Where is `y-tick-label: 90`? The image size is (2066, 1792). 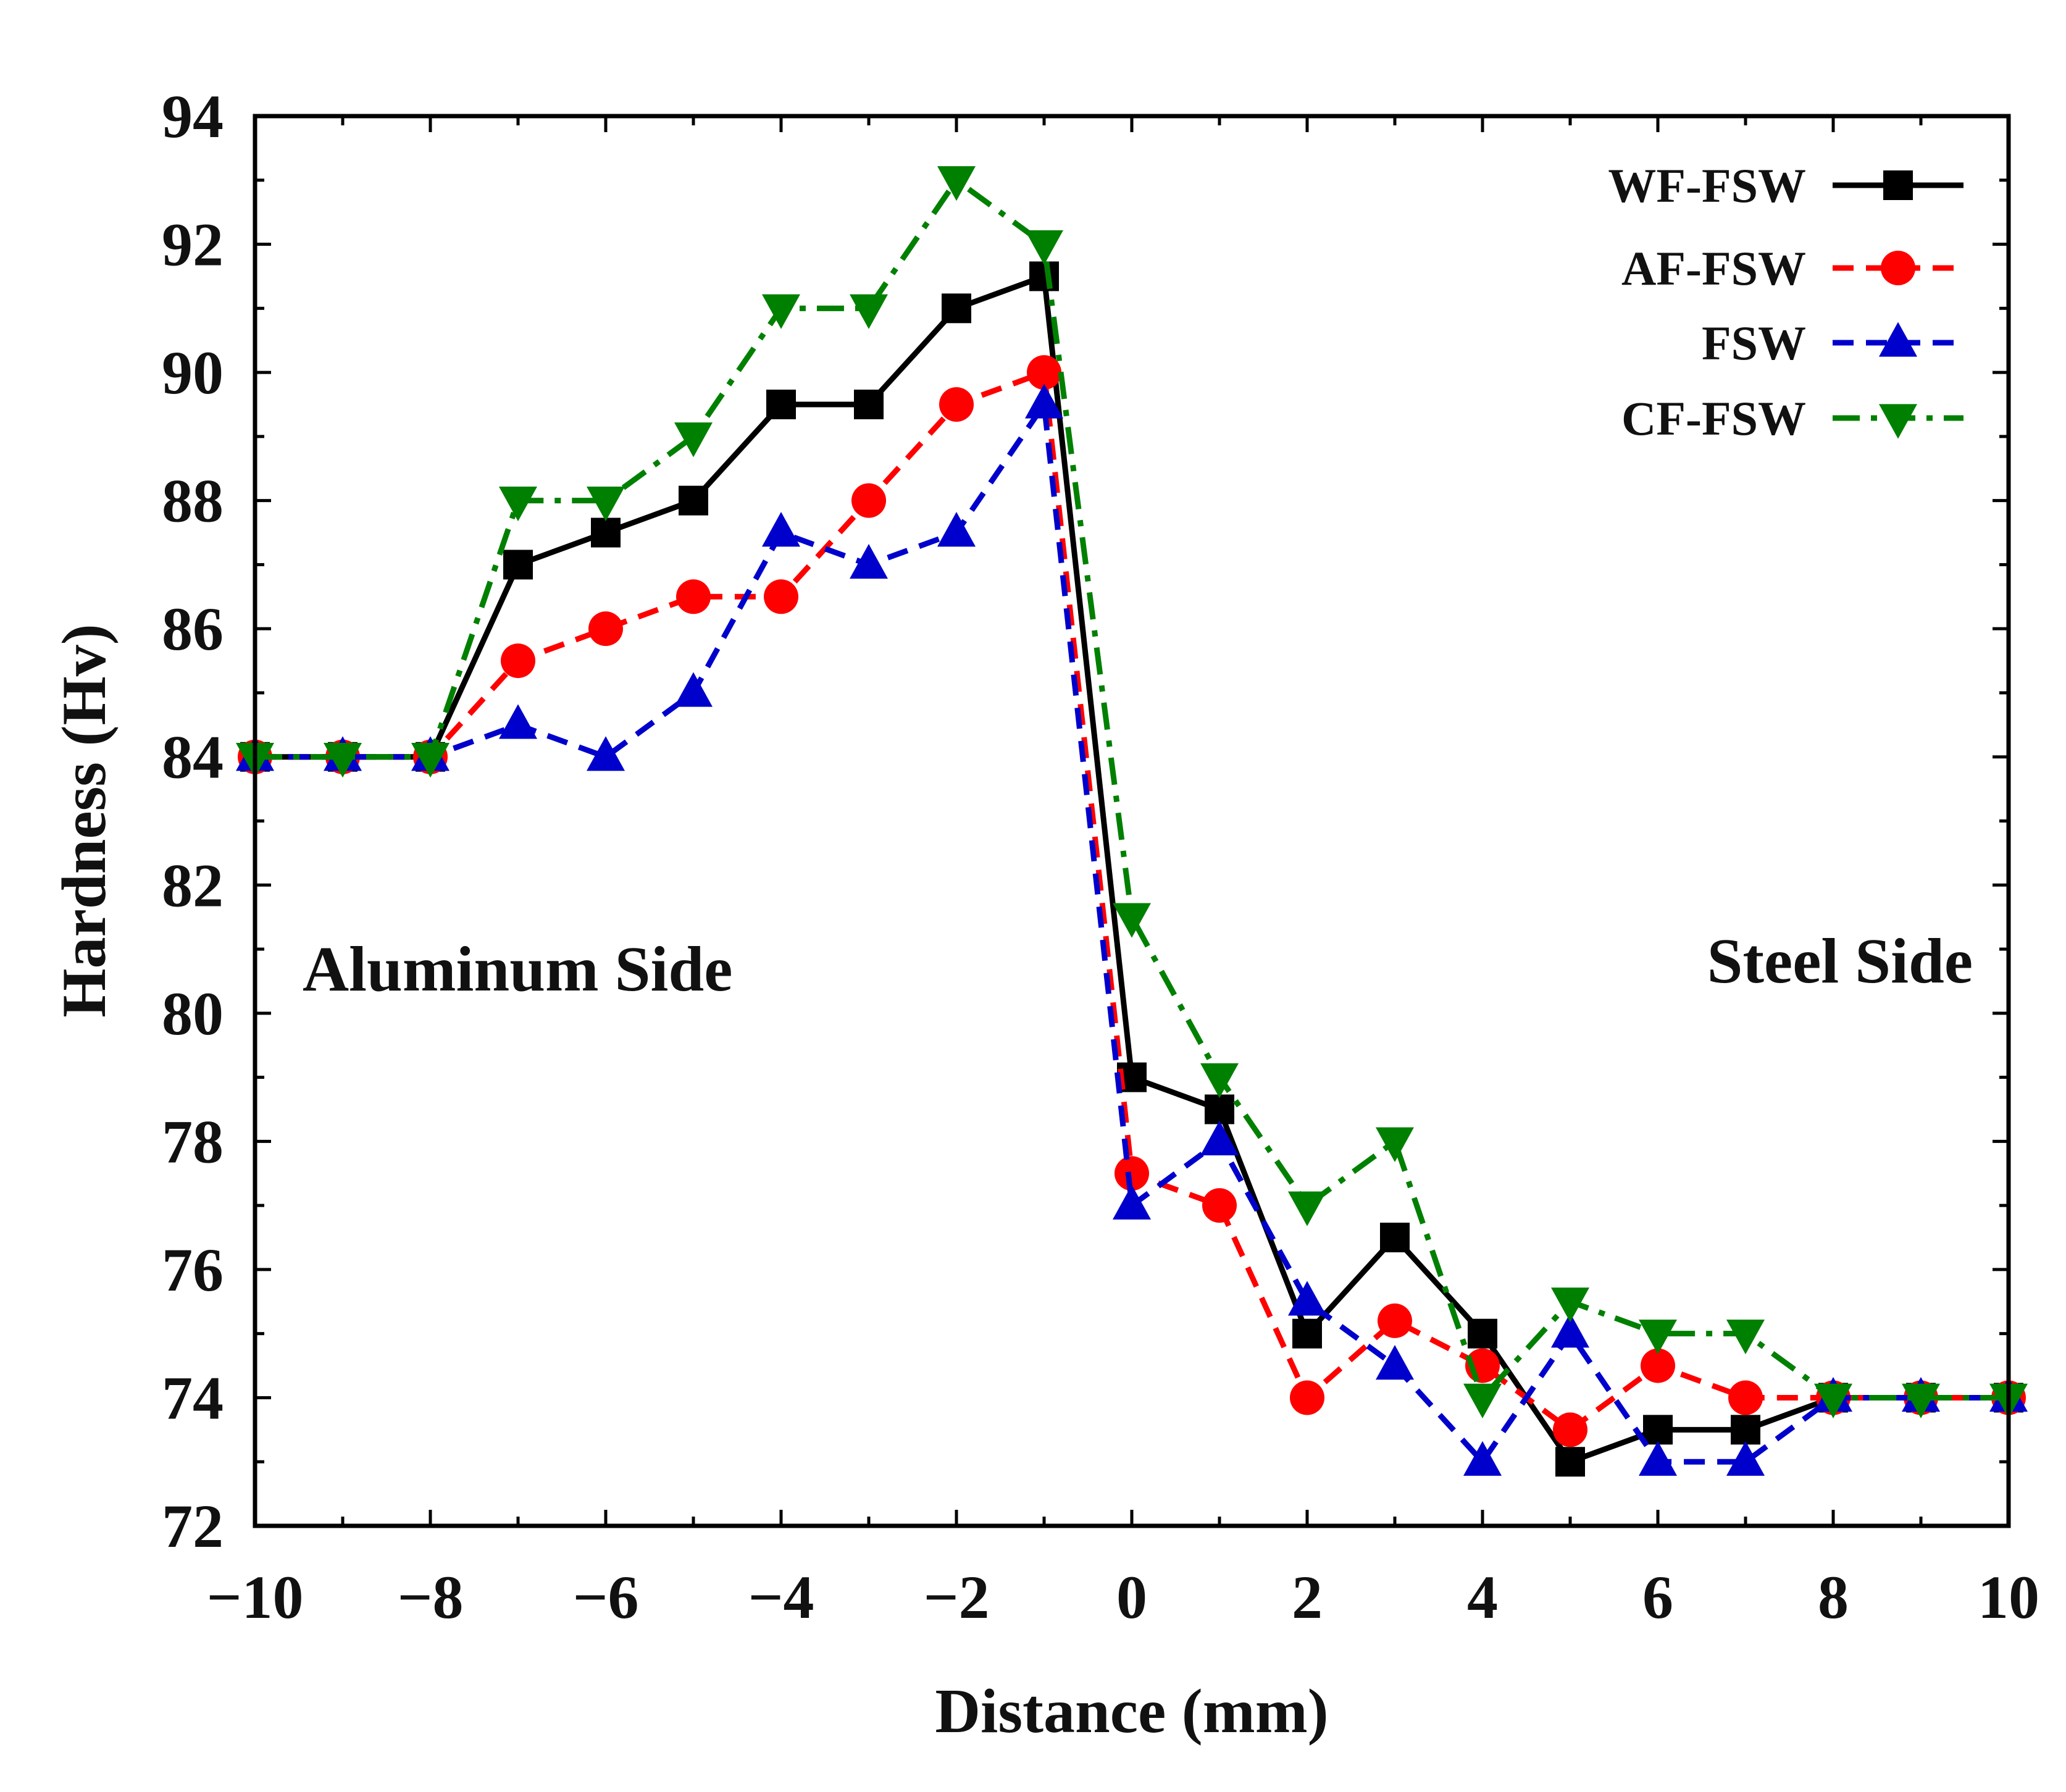
y-tick-label: 90 is located at coordinates (193, 372).